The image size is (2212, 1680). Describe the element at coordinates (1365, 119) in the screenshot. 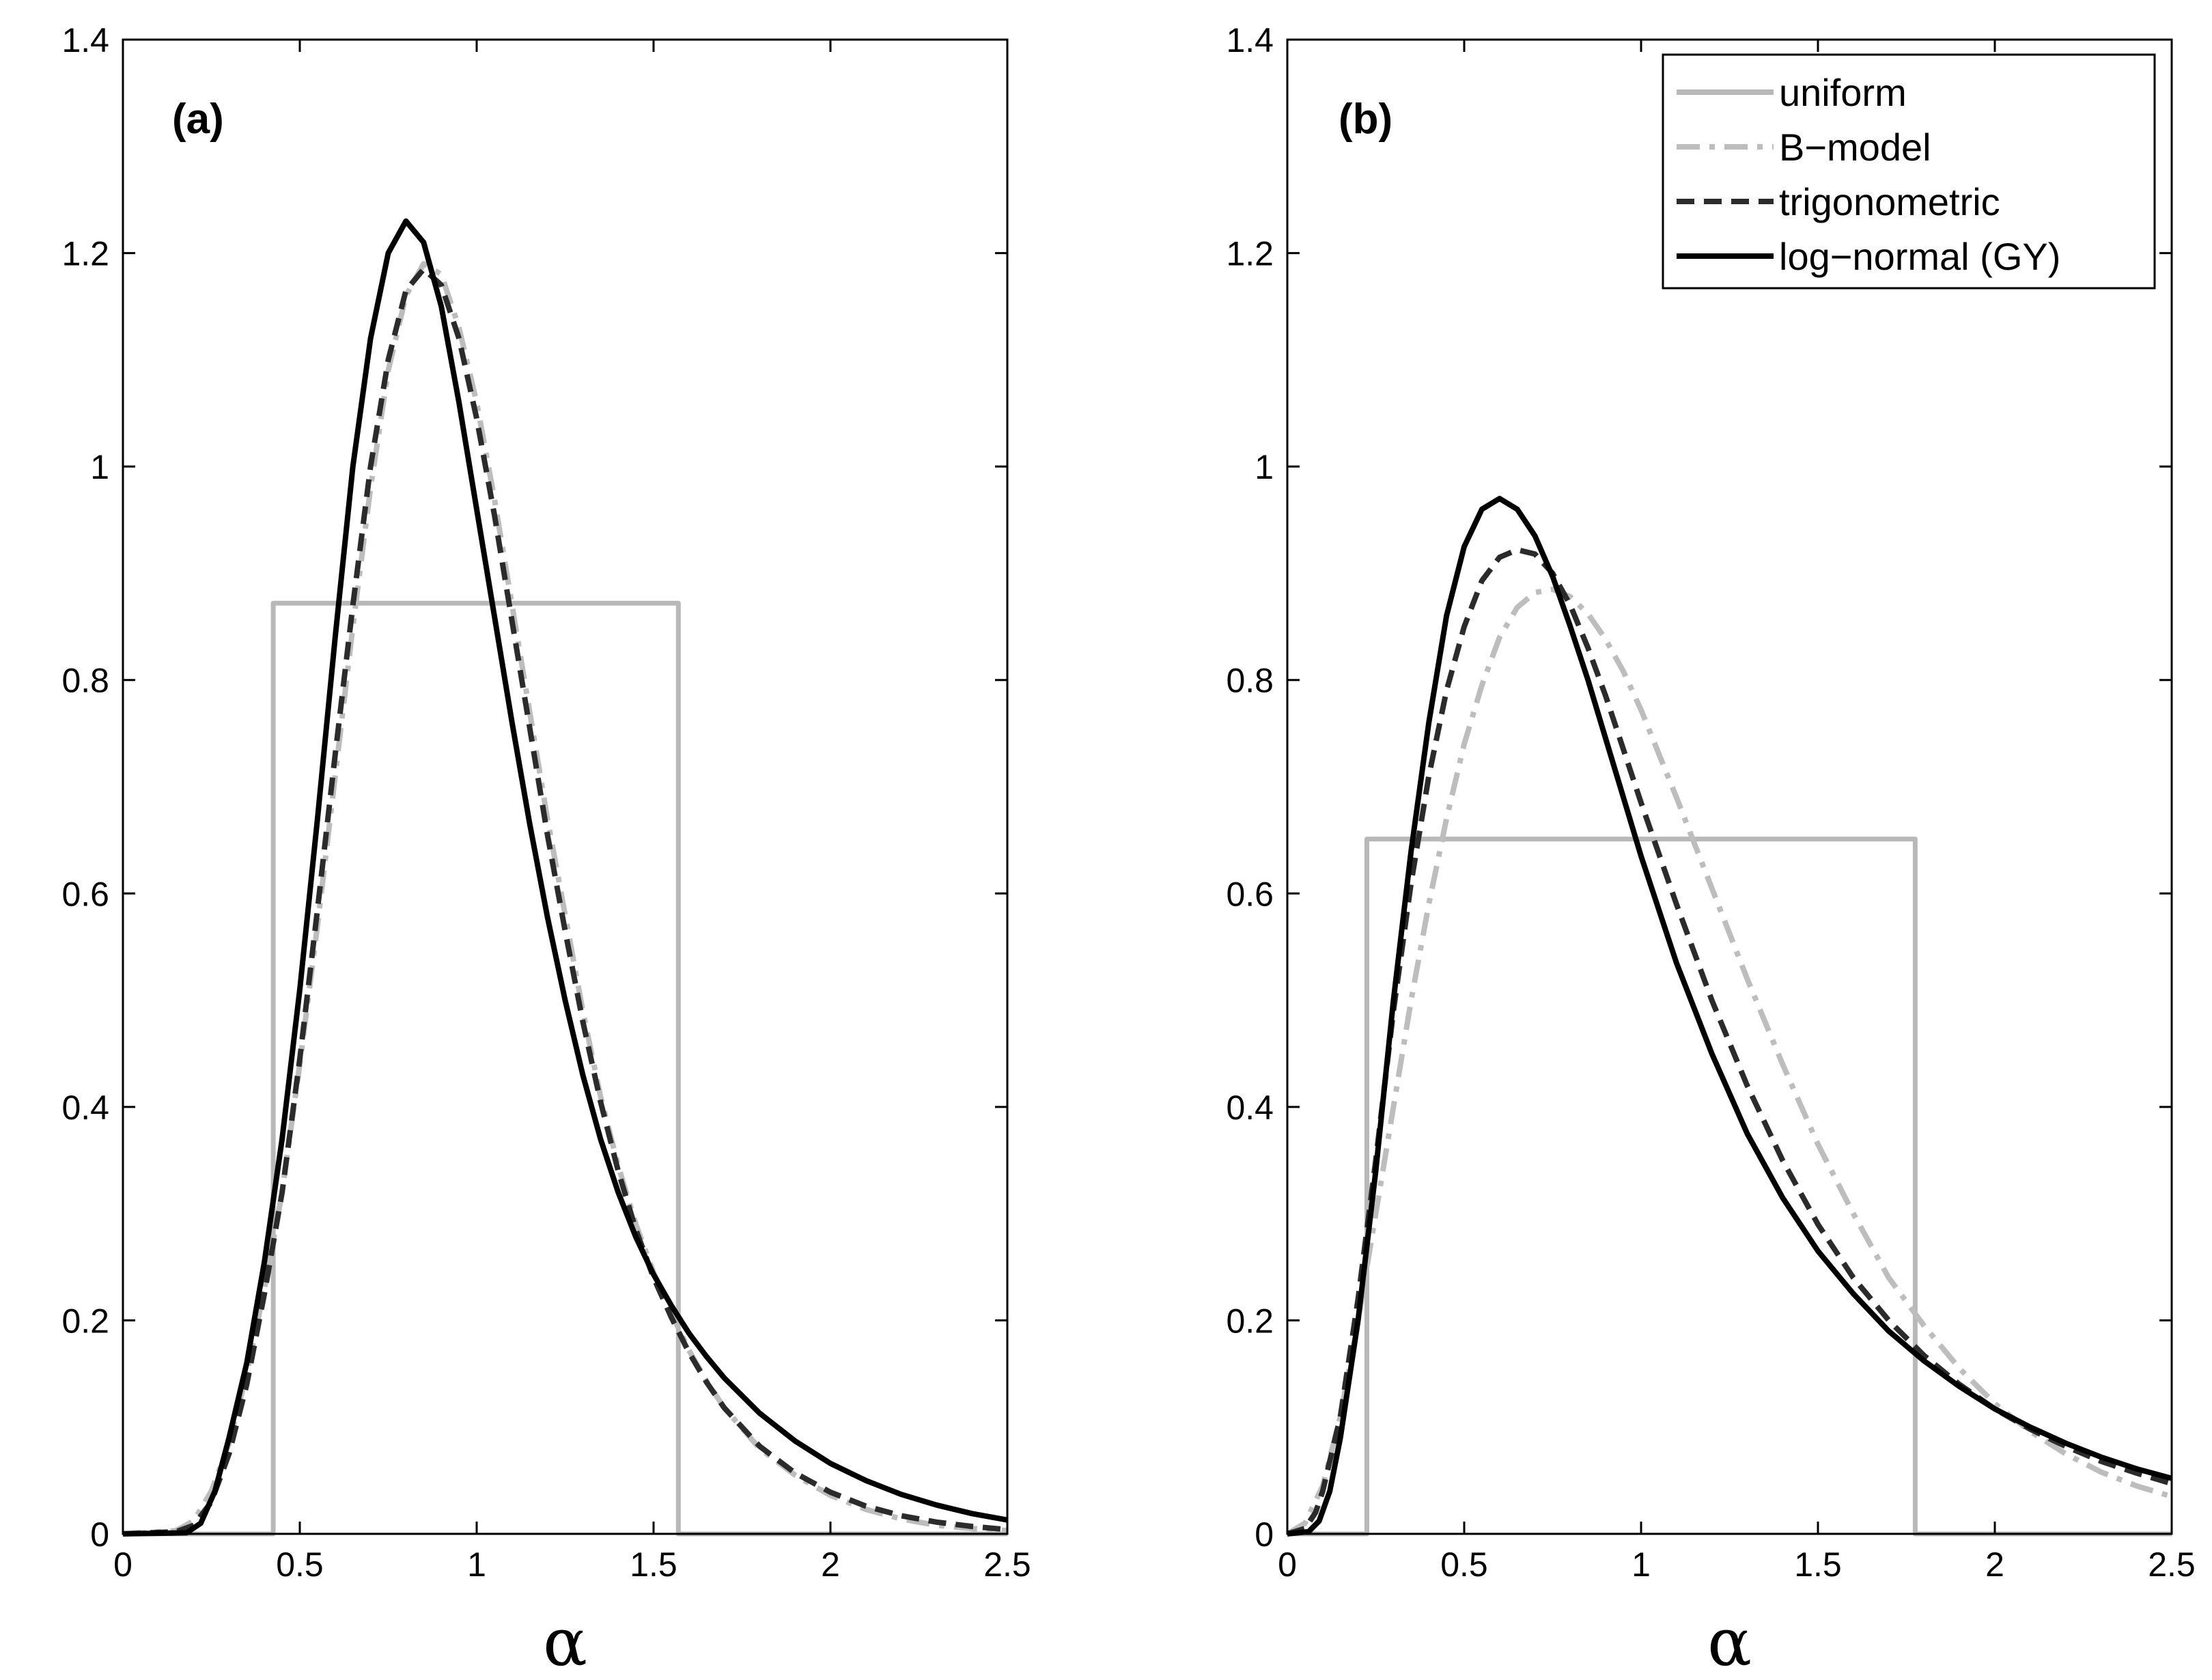

I see `panel-label: (b)` at that location.